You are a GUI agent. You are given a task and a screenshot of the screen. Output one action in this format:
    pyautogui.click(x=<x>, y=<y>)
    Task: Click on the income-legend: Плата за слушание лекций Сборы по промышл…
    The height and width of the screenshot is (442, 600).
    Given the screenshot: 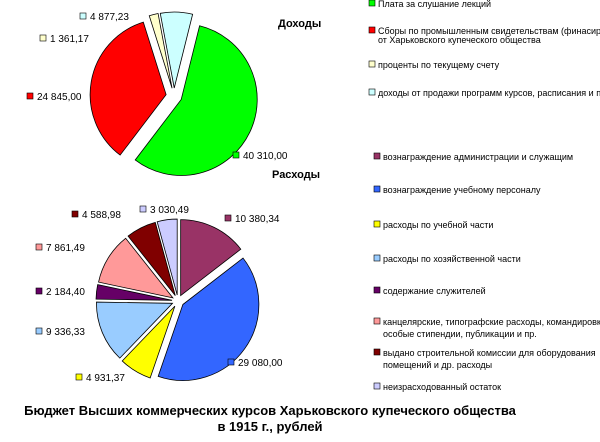 What is the action you would take?
    pyautogui.click(x=484, y=49)
    